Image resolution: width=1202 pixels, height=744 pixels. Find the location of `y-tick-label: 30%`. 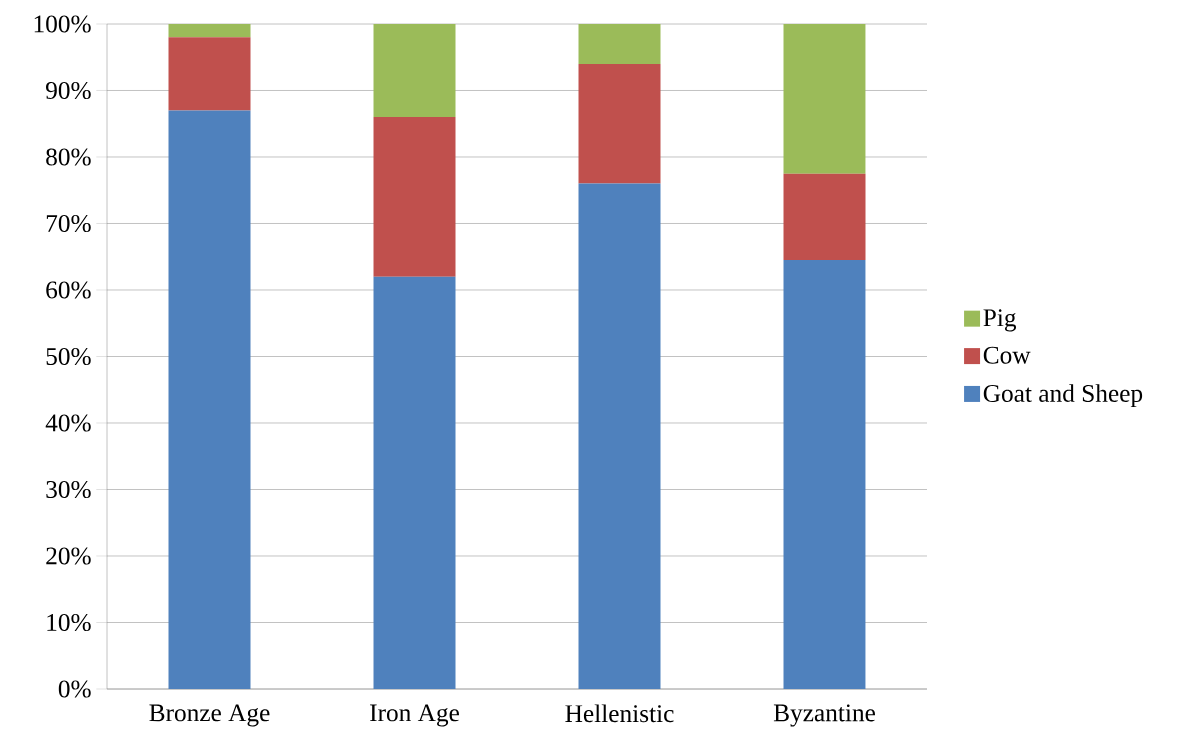

y-tick-label: 30% is located at coordinates (68, 489).